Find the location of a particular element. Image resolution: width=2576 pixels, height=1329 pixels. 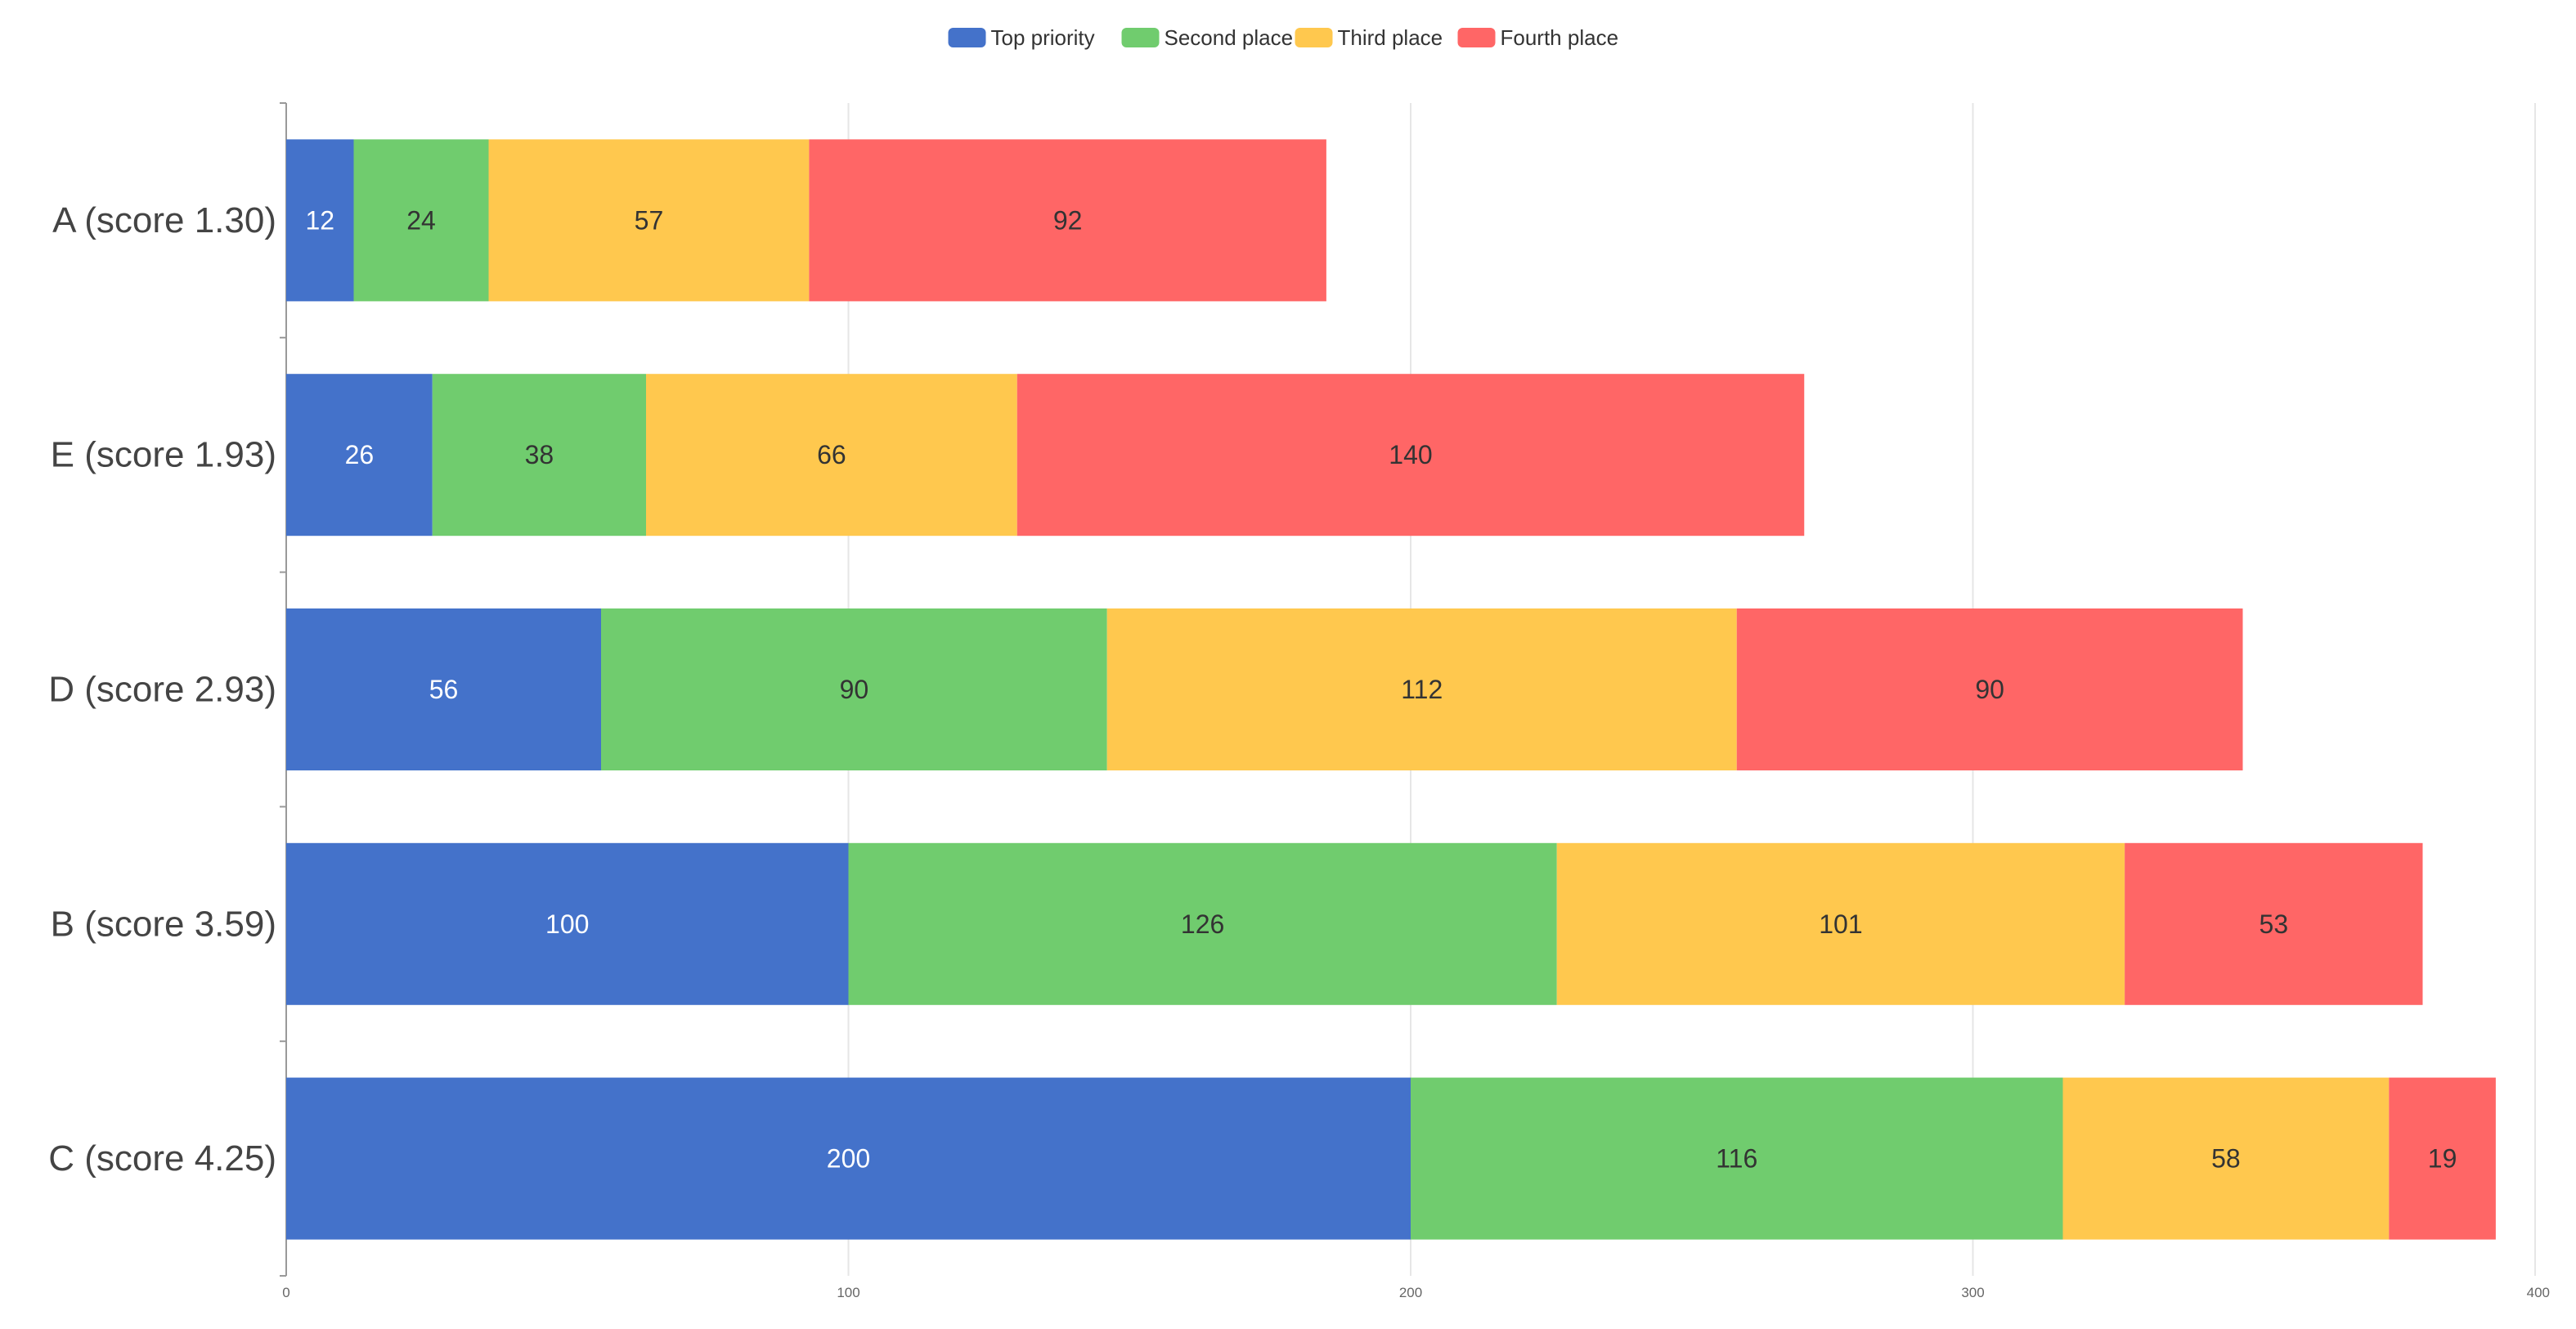

legend-item-3: Fourth place is located at coordinates (1538, 37).